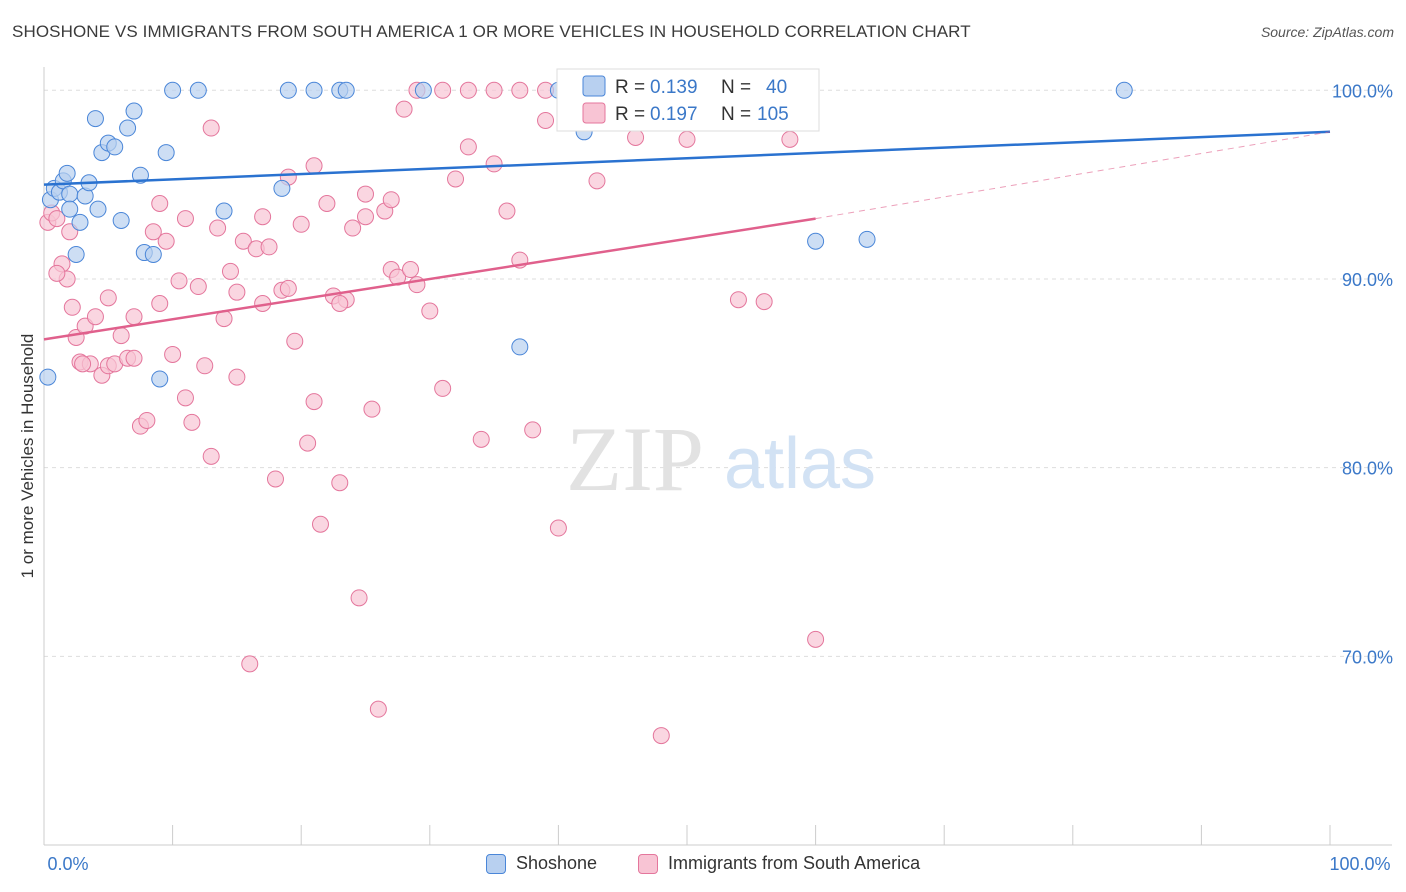 This screenshot has width=1406, height=892. What do you see at coordinates (800, 464) in the screenshot?
I see `watermark-atlas: atlas` at bounding box center [800, 464].